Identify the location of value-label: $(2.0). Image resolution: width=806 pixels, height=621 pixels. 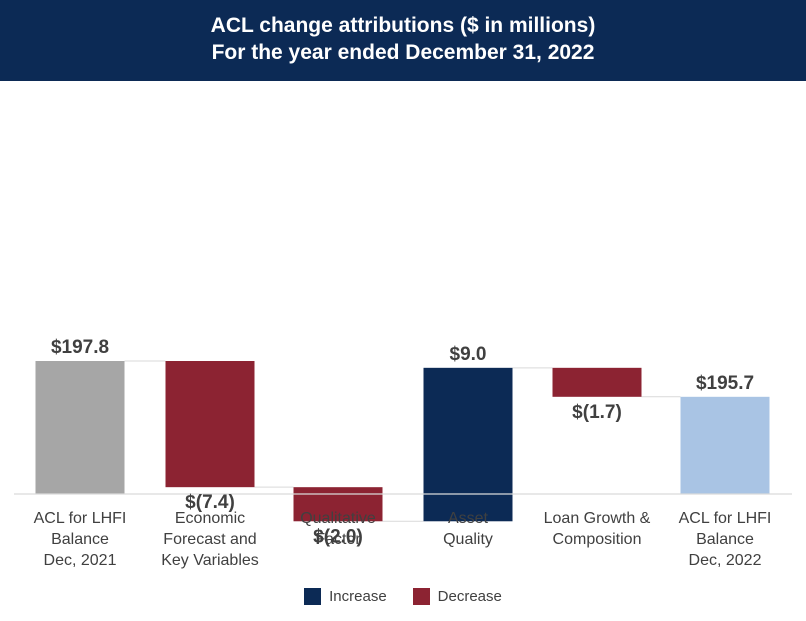
(338, 536).